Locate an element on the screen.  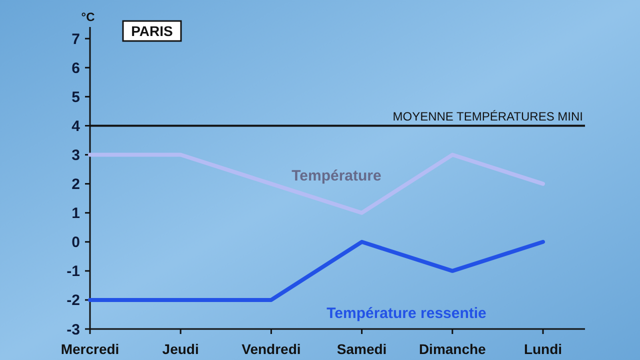
series-label: Température is located at coordinates (337, 175).